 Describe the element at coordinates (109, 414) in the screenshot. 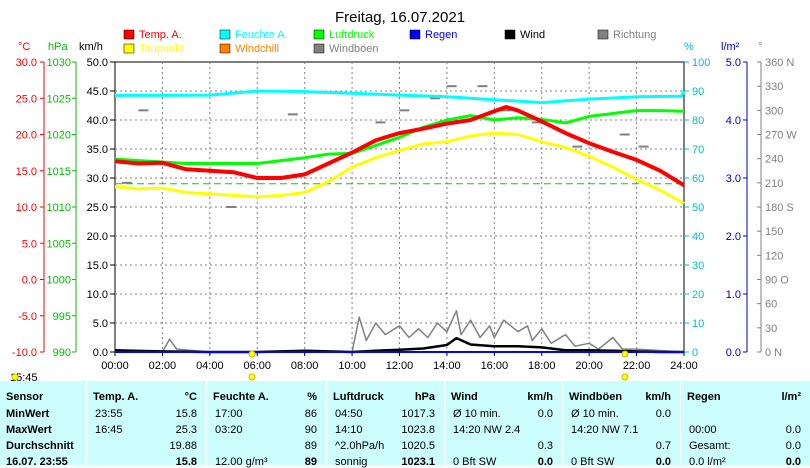

I see `cell-label: 23:55` at that location.